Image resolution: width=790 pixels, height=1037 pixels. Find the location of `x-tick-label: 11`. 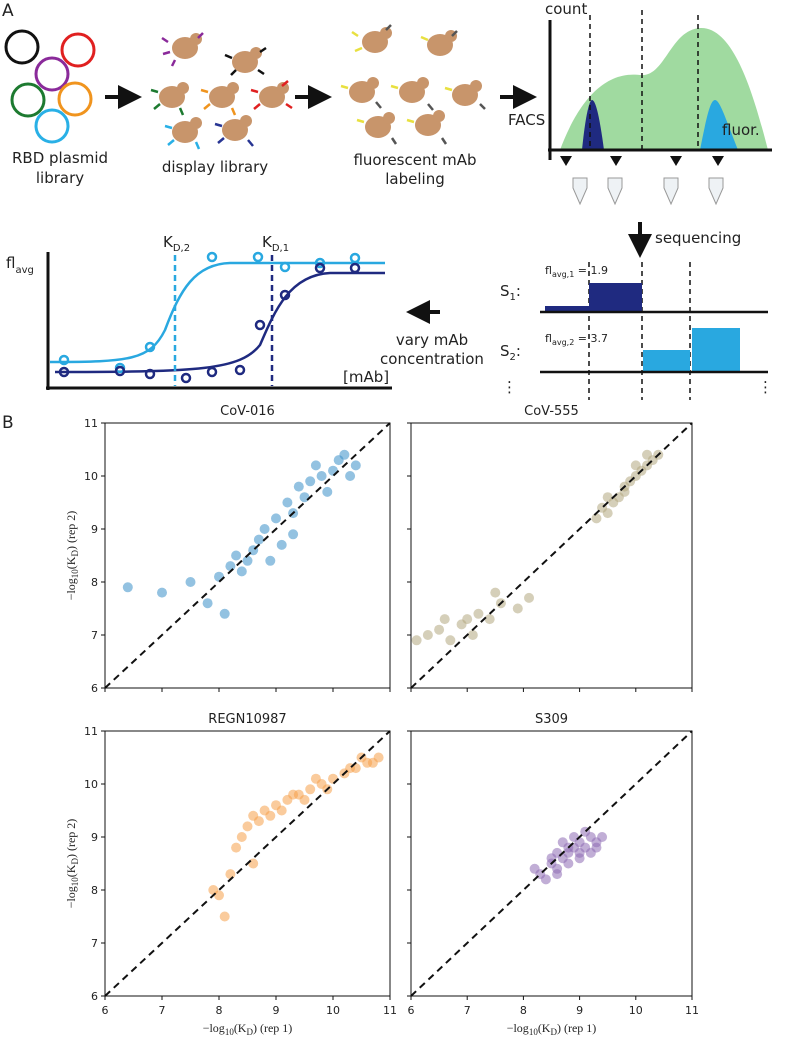

x-tick-label: 11 is located at coordinates (390, 1010).